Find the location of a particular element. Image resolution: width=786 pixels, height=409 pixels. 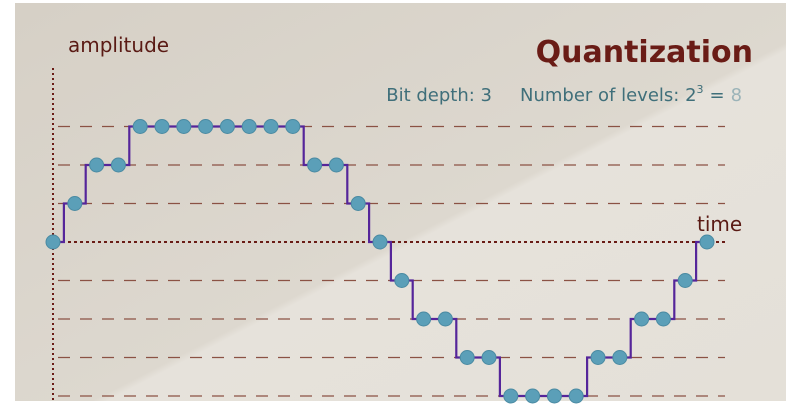

x-axis-label: time is located at coordinates (719, 224).